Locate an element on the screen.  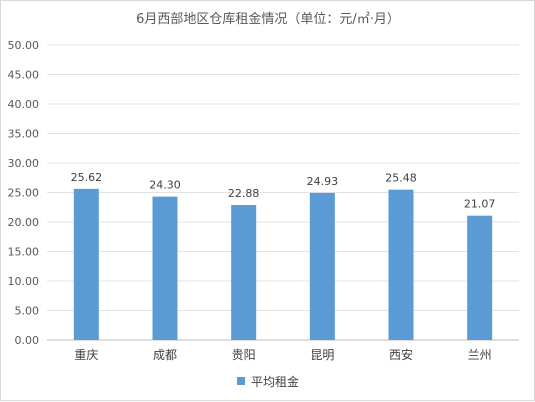
y-tick-label: 10.00 is located at coordinates (24, 281).